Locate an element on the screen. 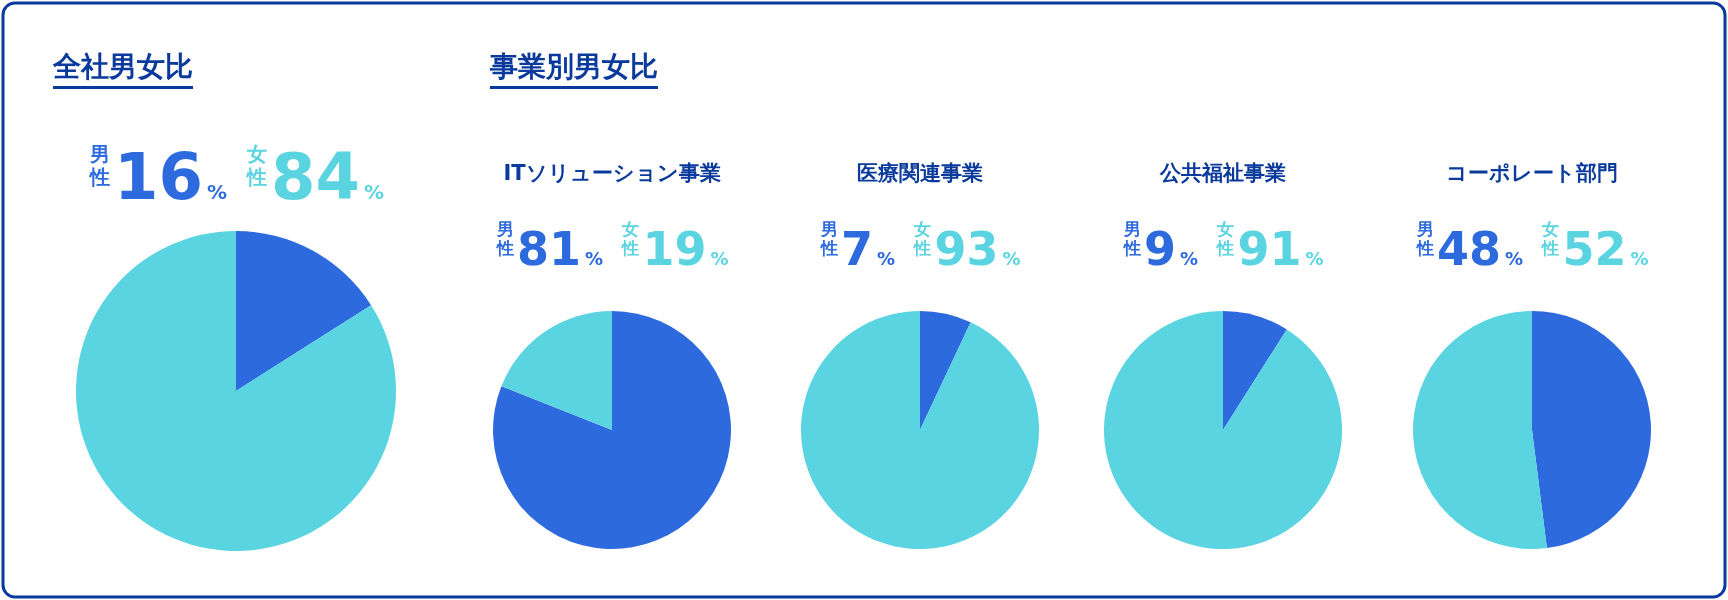 The image size is (1728, 600). data-label: 19% is located at coordinates (685, 248).